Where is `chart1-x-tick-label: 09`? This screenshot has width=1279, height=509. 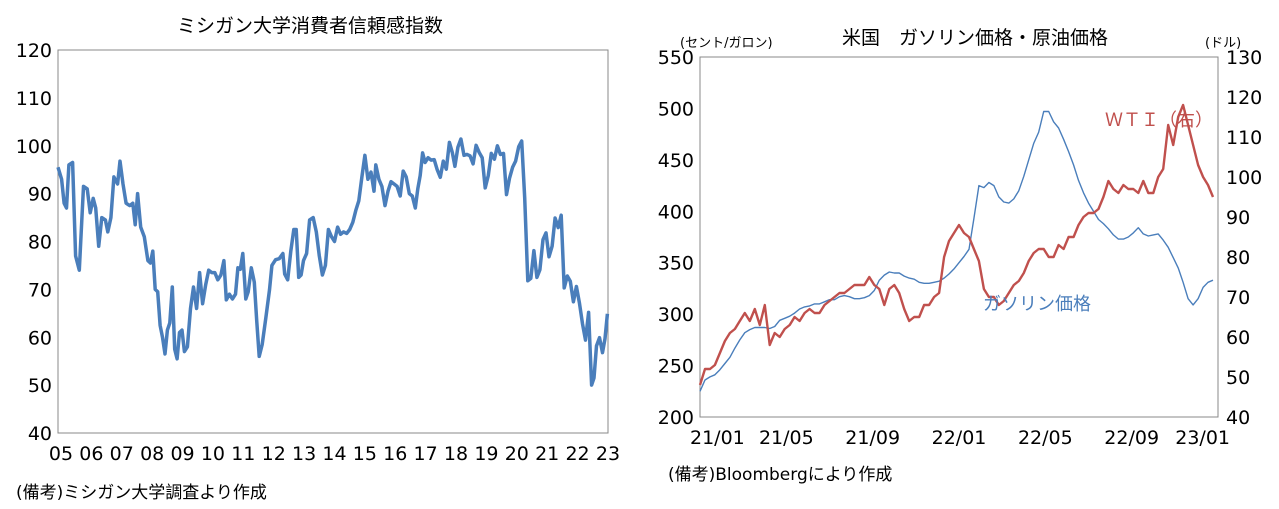
chart1-x-tick-label: 09 is located at coordinates (182, 454).